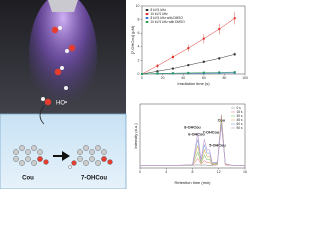 The image size is (320, 240). I want to click on legend-label: 0 s, so click(239, 108).